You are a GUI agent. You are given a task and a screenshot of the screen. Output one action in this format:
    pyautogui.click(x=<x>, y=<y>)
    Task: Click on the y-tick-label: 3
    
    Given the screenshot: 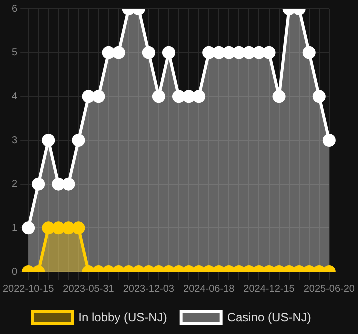 What is the action you would take?
    pyautogui.click(x=15, y=140)
    